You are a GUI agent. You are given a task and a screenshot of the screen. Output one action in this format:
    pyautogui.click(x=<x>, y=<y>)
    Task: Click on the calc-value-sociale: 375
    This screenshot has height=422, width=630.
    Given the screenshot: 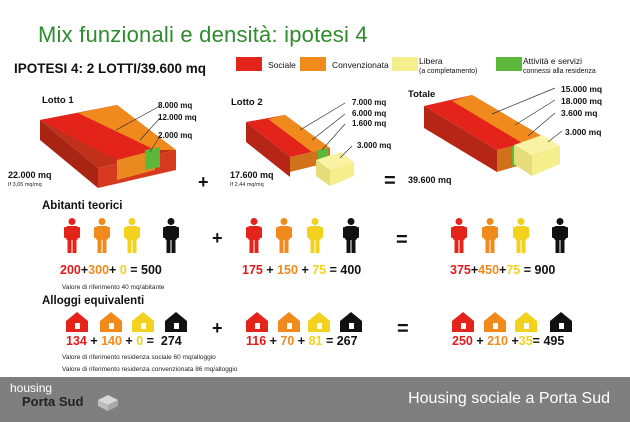 What is the action you would take?
    pyautogui.click(x=460, y=270)
    